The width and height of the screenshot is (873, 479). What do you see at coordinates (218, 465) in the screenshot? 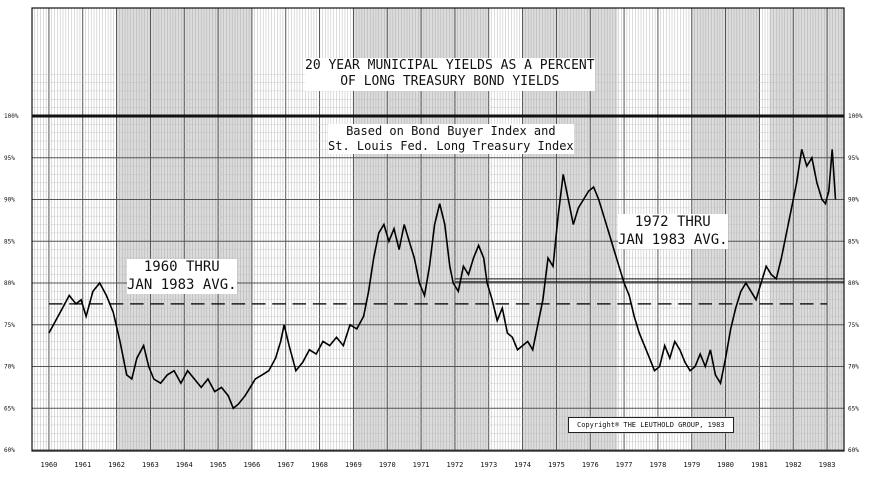
I see `x-tick-label: 1965` at bounding box center [218, 465].